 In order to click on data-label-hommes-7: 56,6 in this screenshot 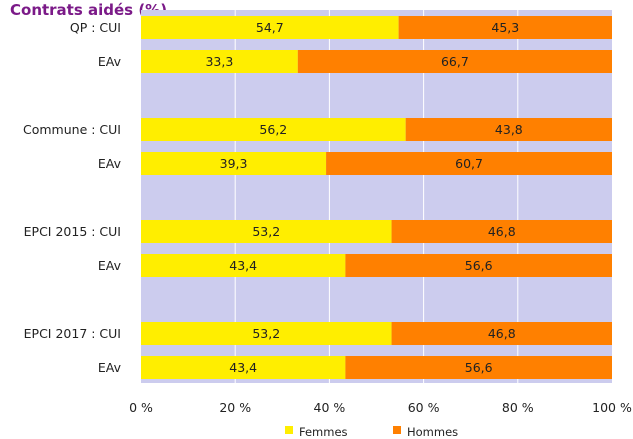, I will do `click(479, 367)`.